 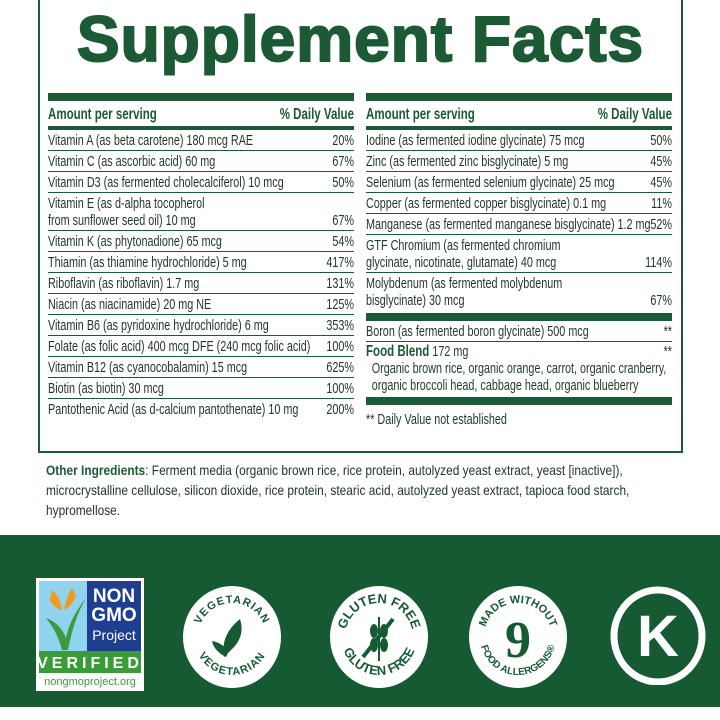 I want to click on nutrient-dv: 125%, so click(x=340, y=304).